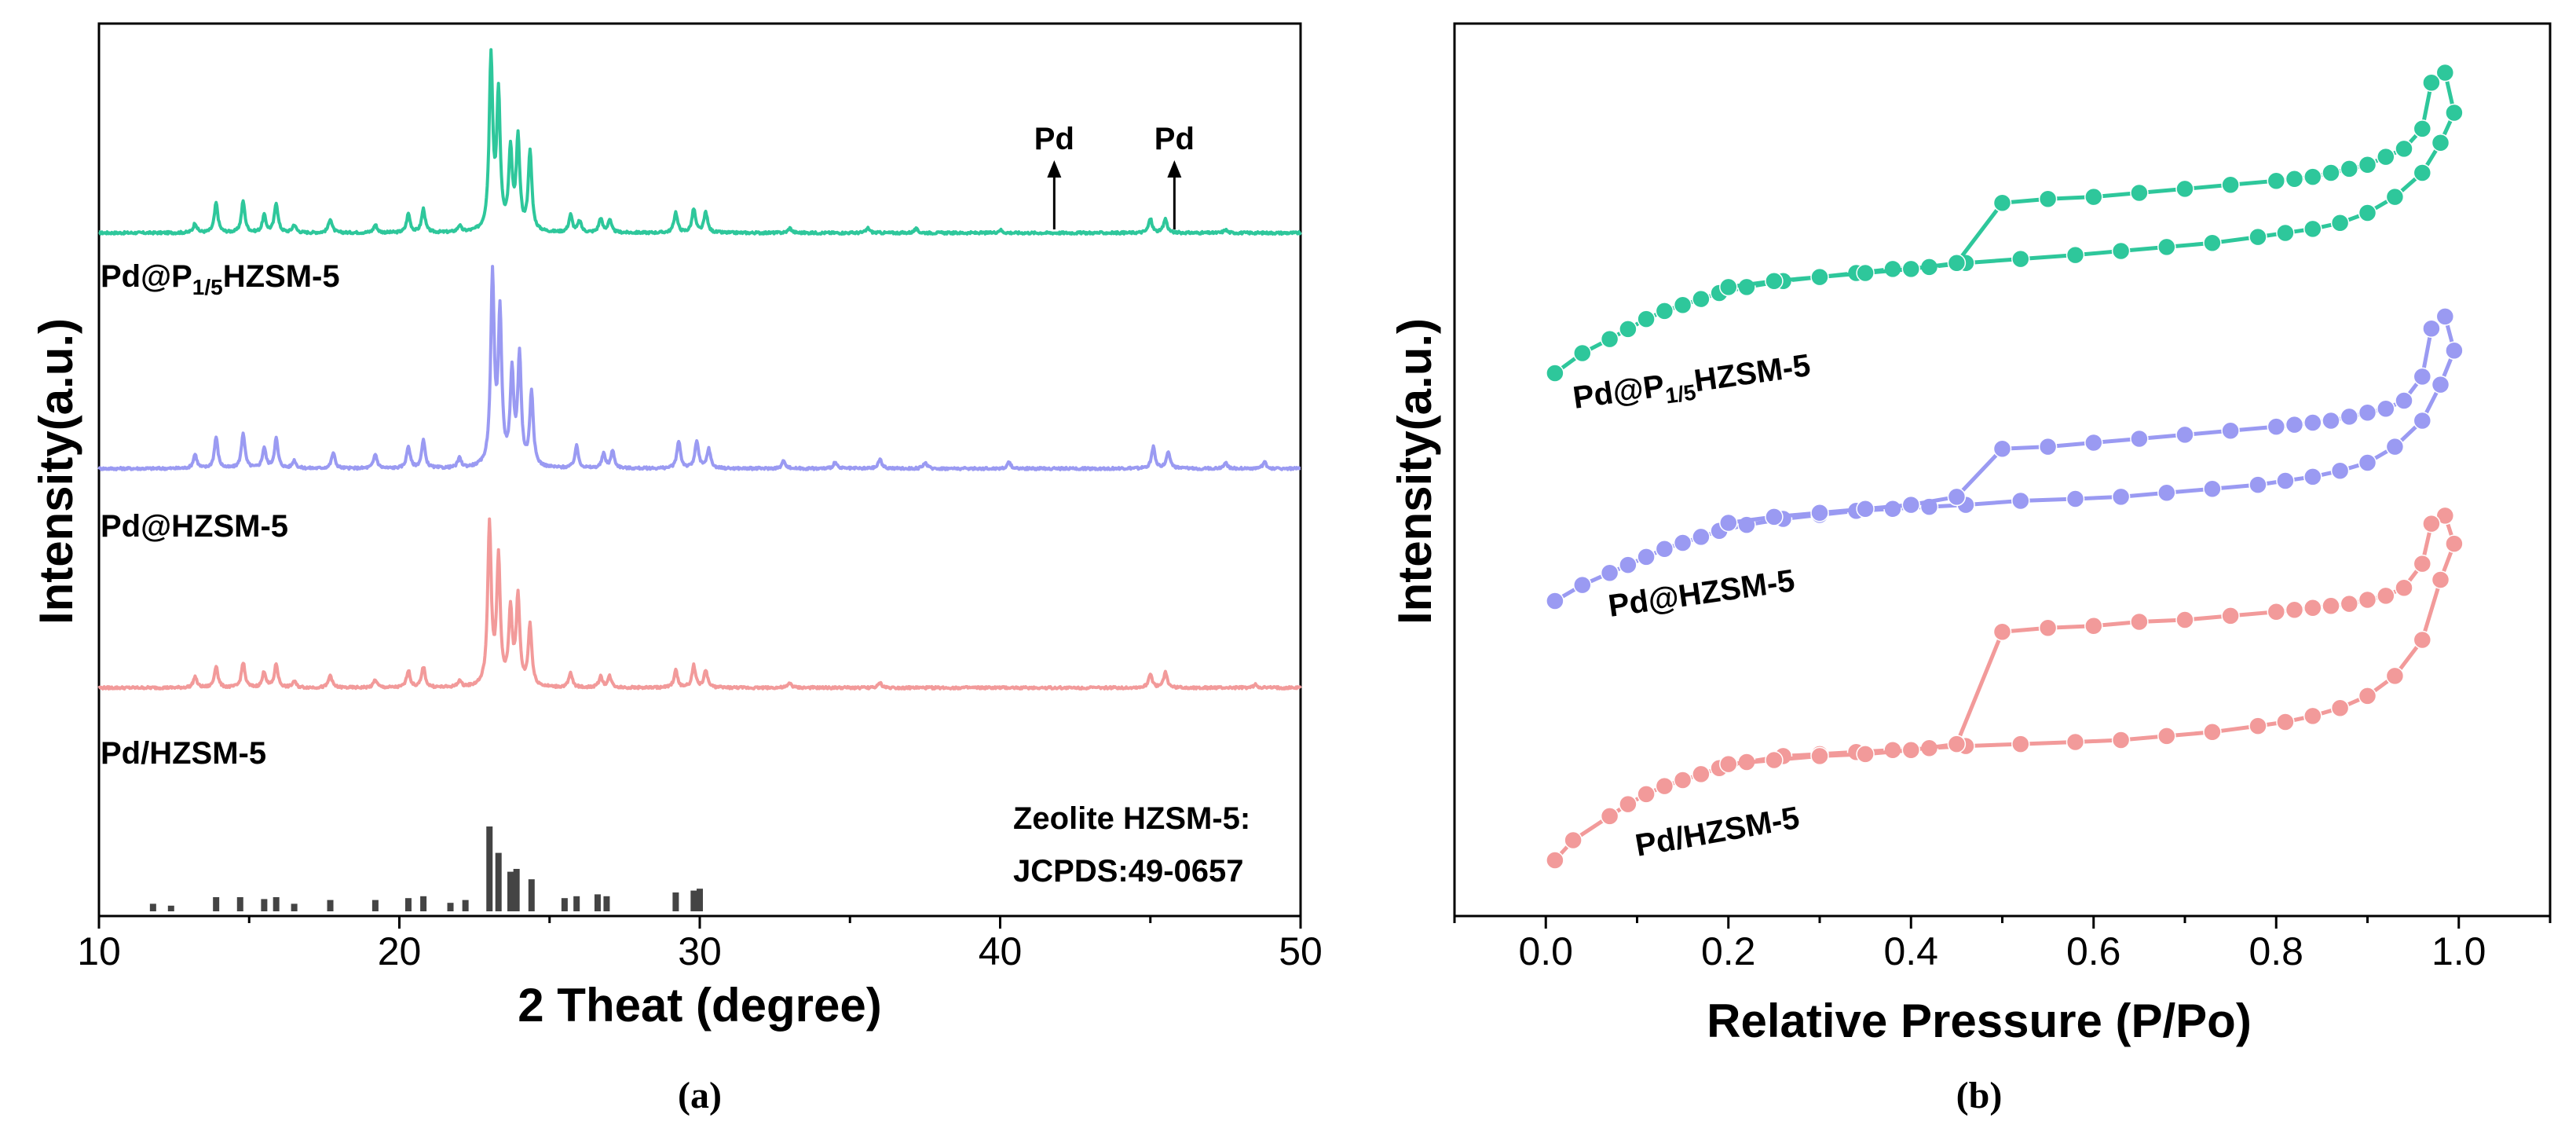  What do you see at coordinates (400, 951) in the screenshot?
I see `panel-a-x-tick-label-1: 20` at bounding box center [400, 951].